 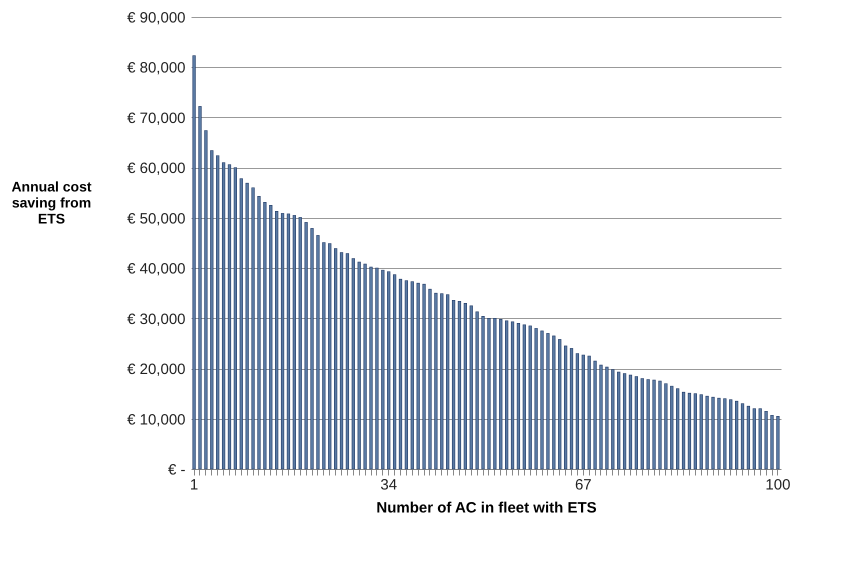 What do you see at coordinates (583, 485) in the screenshot?
I see `x-tick-label: 67` at bounding box center [583, 485].